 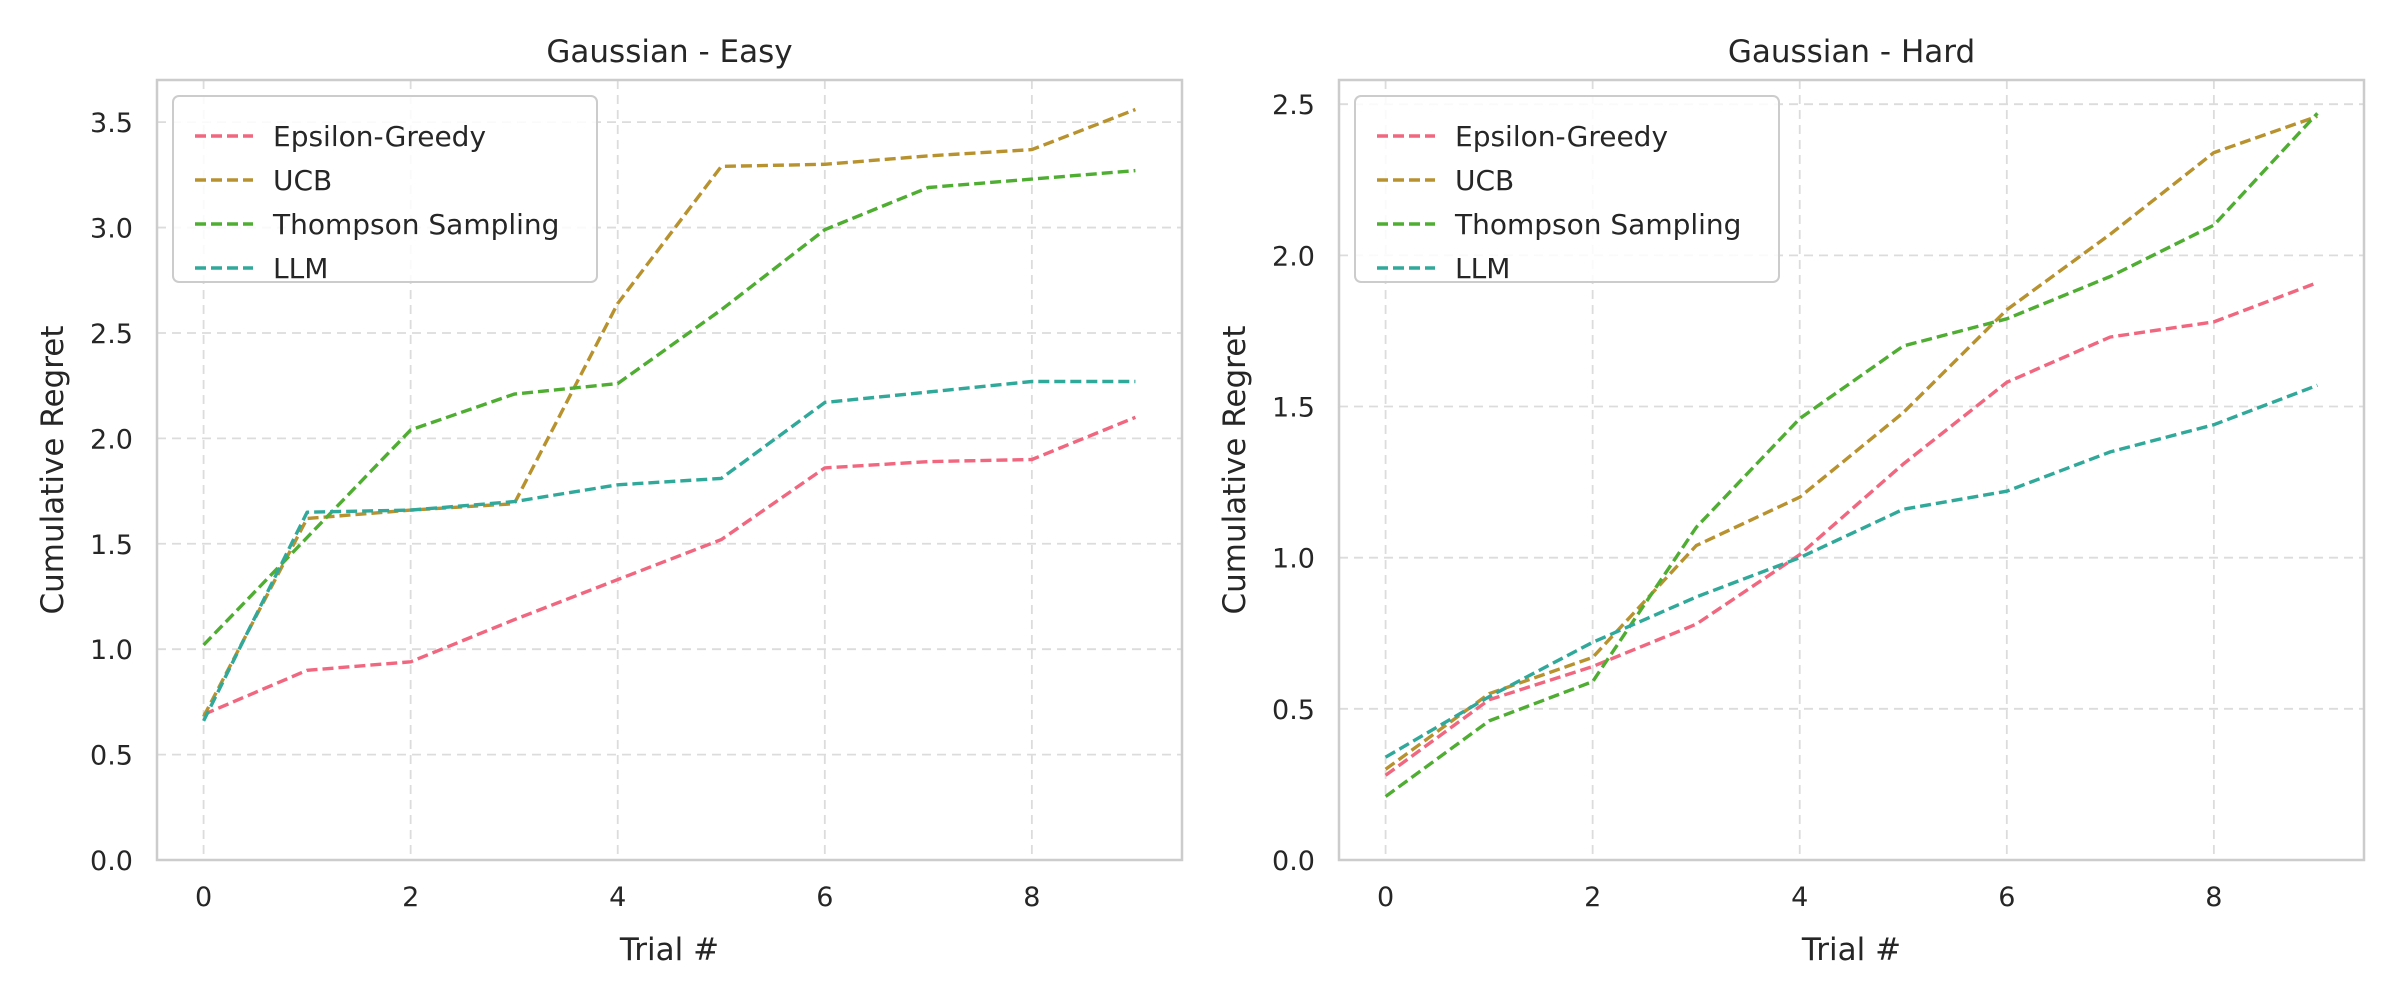 I want to click on y-tick-label: 3.5, so click(x=111, y=123).